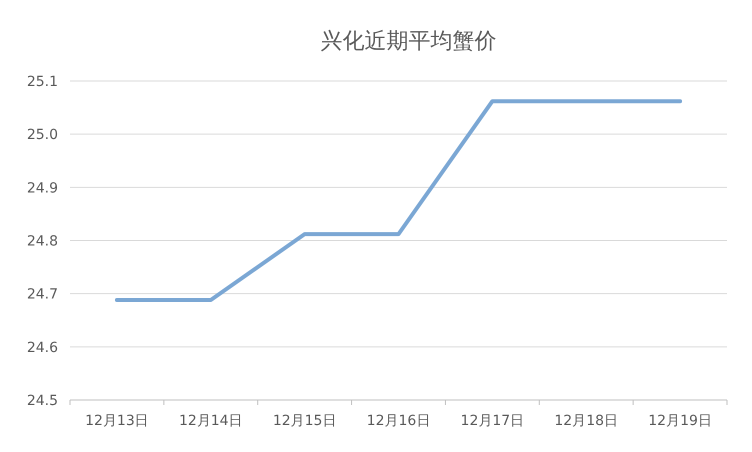  I want to click on x-tick-label: 12月13日, so click(117, 421).